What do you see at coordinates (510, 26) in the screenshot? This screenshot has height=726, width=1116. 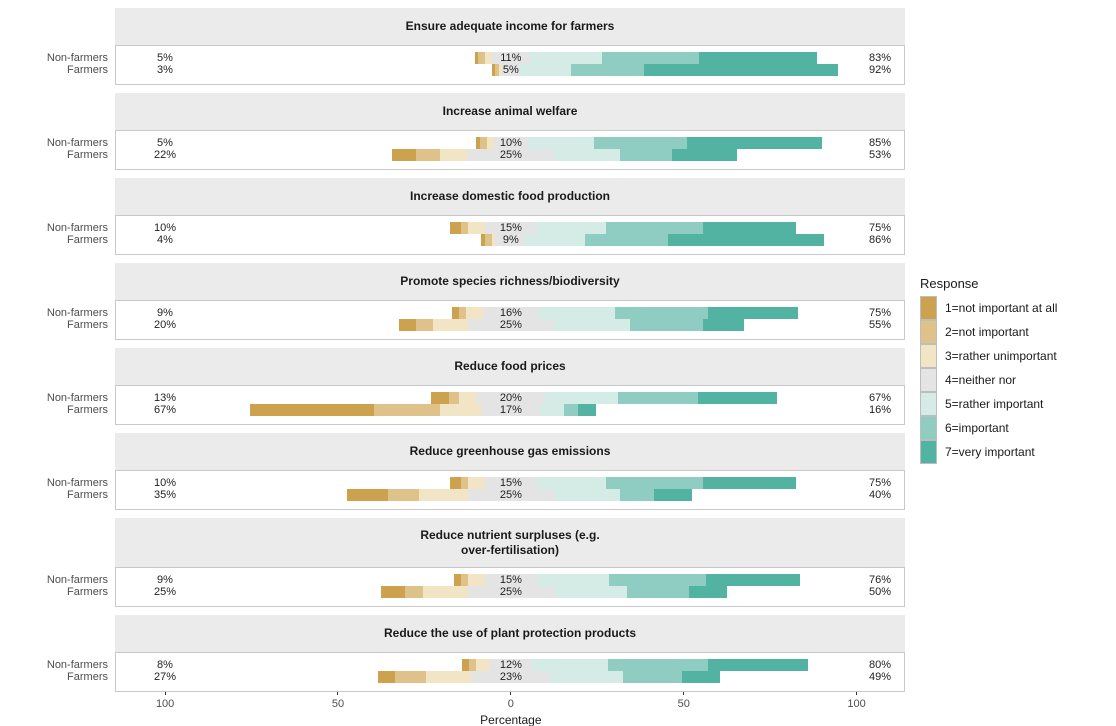 I see `facet-title-strip: Ensure adequate income for farmers` at bounding box center [510, 26].